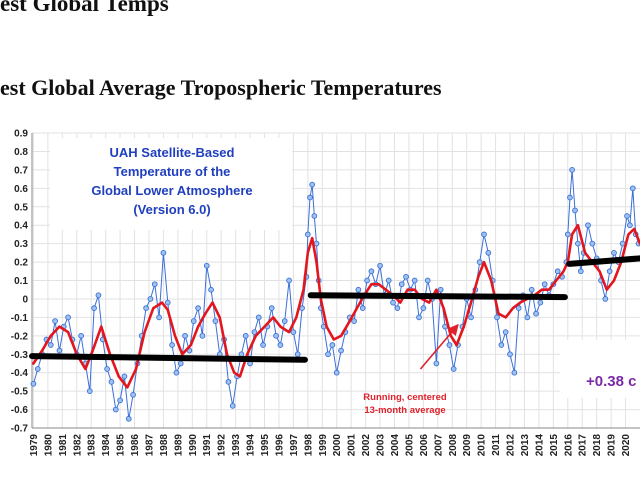  What do you see at coordinates (48, 445) in the screenshot?
I see `x-tick-label: 1980` at bounding box center [48, 445].